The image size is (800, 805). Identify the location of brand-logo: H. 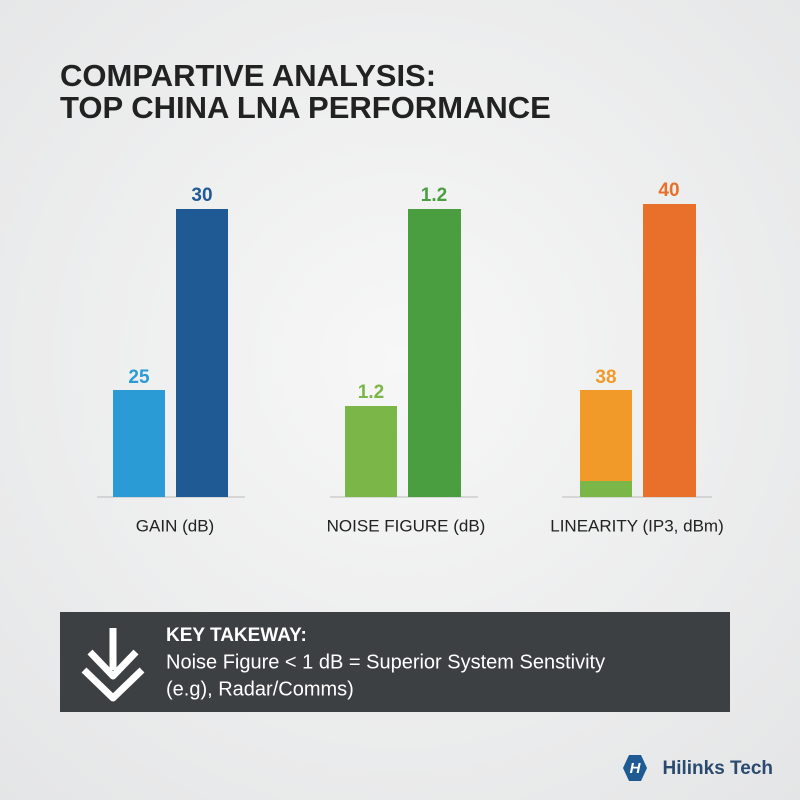
(635, 768).